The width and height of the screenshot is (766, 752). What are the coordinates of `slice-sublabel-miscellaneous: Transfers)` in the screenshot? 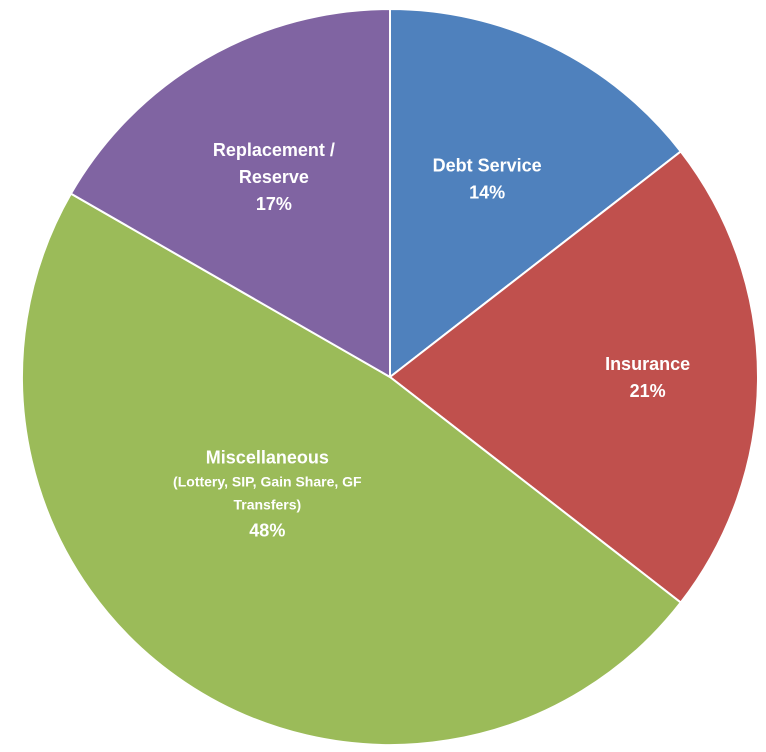 It's located at (267, 505).